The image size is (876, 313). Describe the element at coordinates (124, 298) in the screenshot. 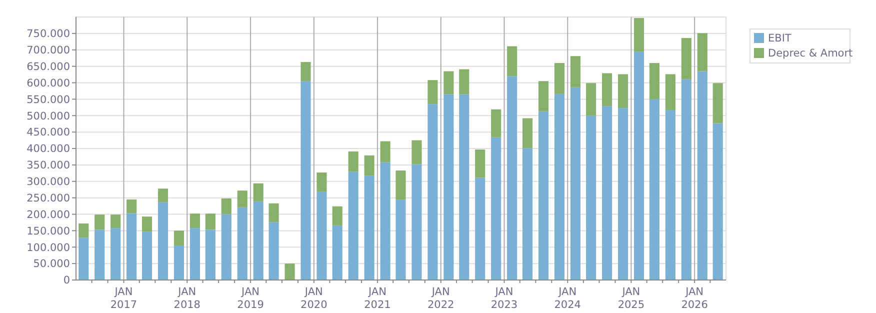

I see `x-tick-label: JAN 2017` at that location.